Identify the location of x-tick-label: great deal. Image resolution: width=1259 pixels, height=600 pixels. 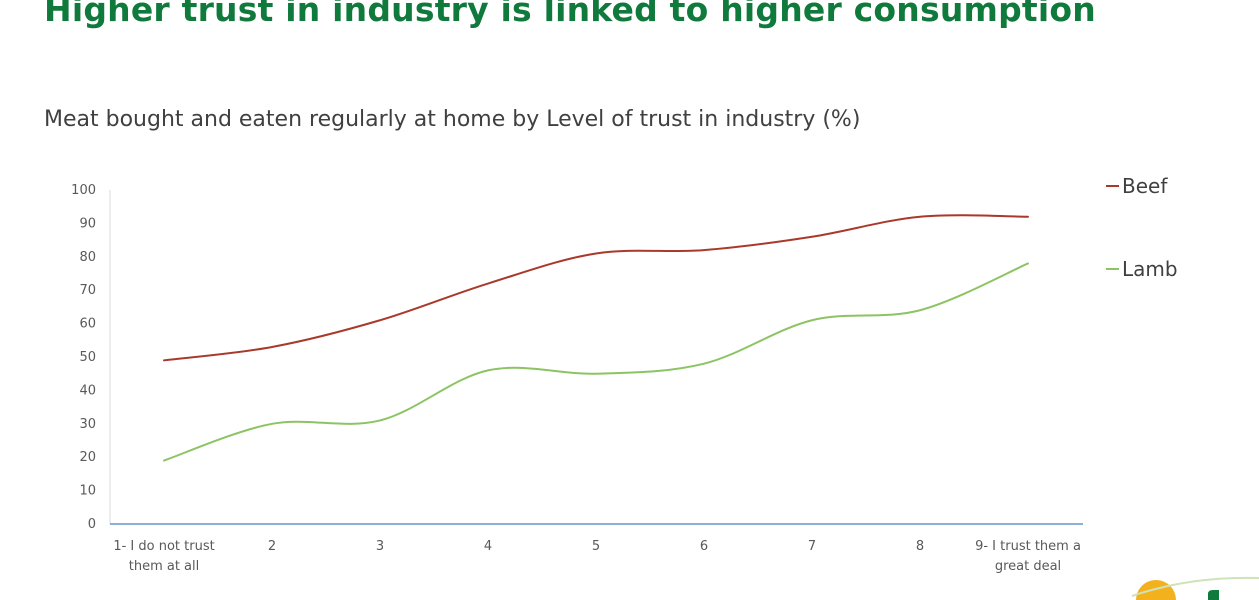
(1028, 566).